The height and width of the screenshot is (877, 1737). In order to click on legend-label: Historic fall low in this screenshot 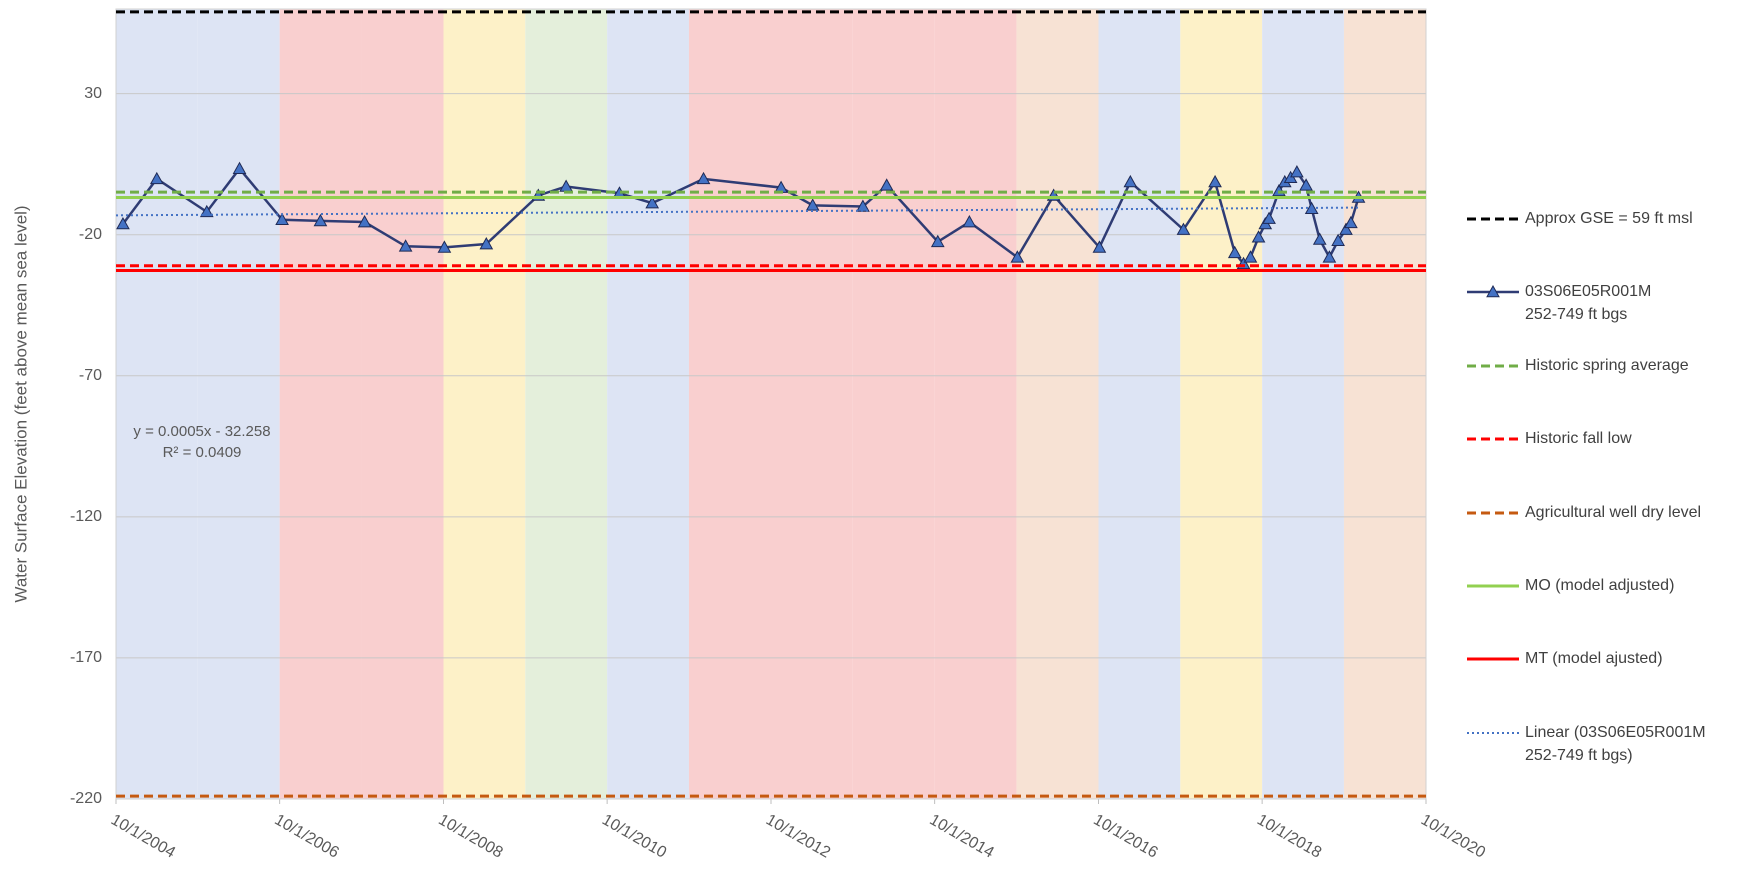, I will do `click(1578, 439)`.